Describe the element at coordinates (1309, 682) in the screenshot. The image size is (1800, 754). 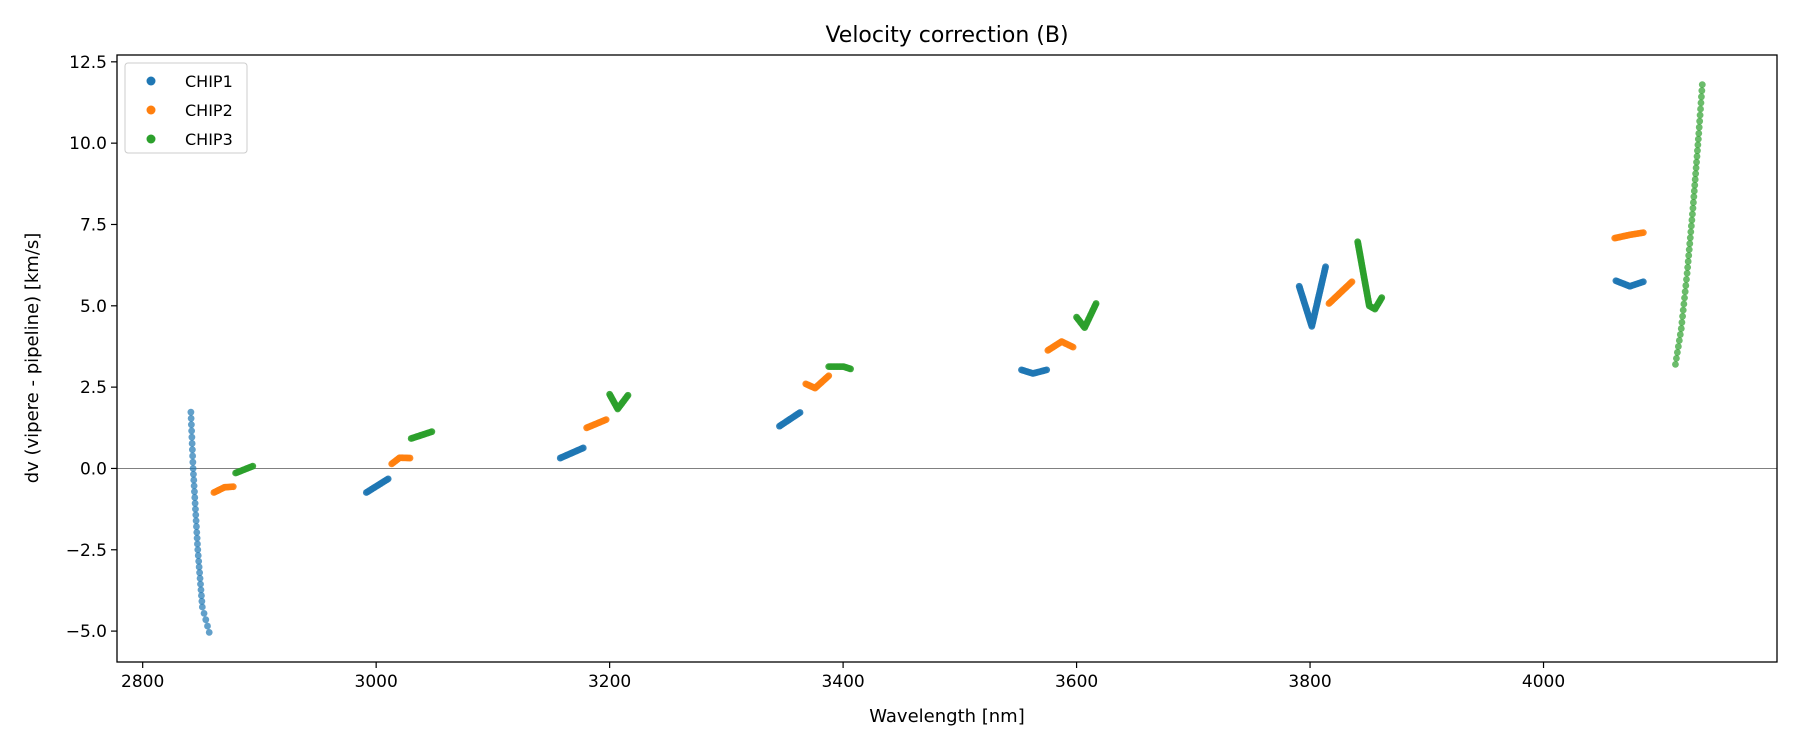
I see `x-tick-label: 3800` at that location.